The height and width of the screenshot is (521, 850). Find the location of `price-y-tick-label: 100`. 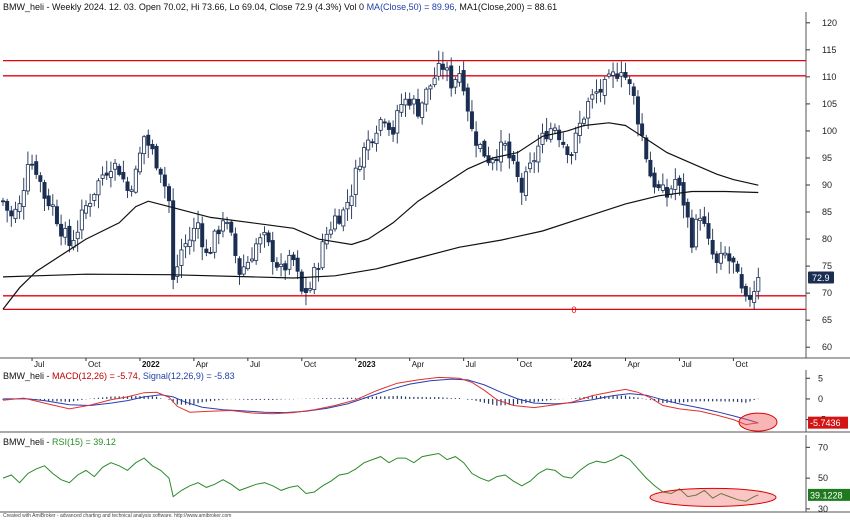

price-y-tick-label: 100 is located at coordinates (829, 131).